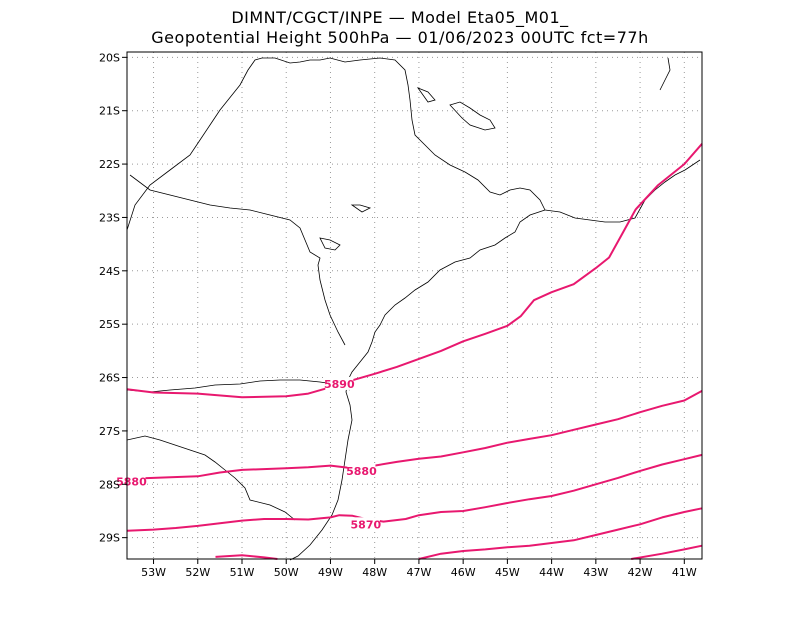  I want to click on x-tick-label: 53W, so click(153, 572).